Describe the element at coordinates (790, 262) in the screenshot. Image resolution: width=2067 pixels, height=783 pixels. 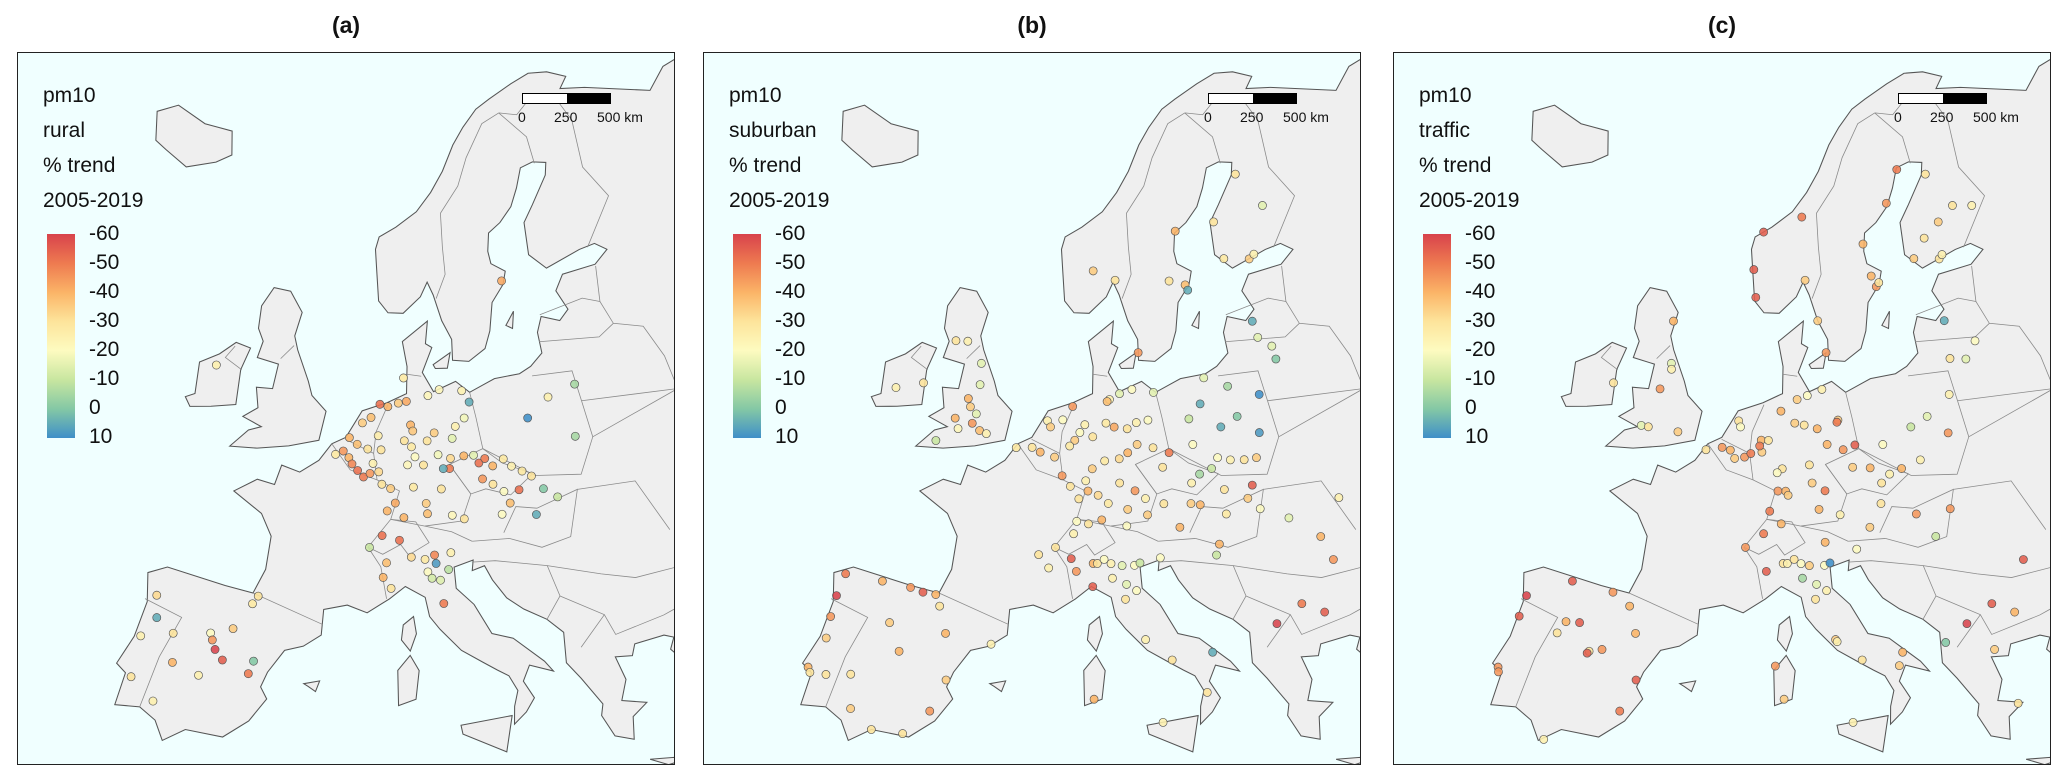
I see `colorbar-tick-label: -50` at that location.